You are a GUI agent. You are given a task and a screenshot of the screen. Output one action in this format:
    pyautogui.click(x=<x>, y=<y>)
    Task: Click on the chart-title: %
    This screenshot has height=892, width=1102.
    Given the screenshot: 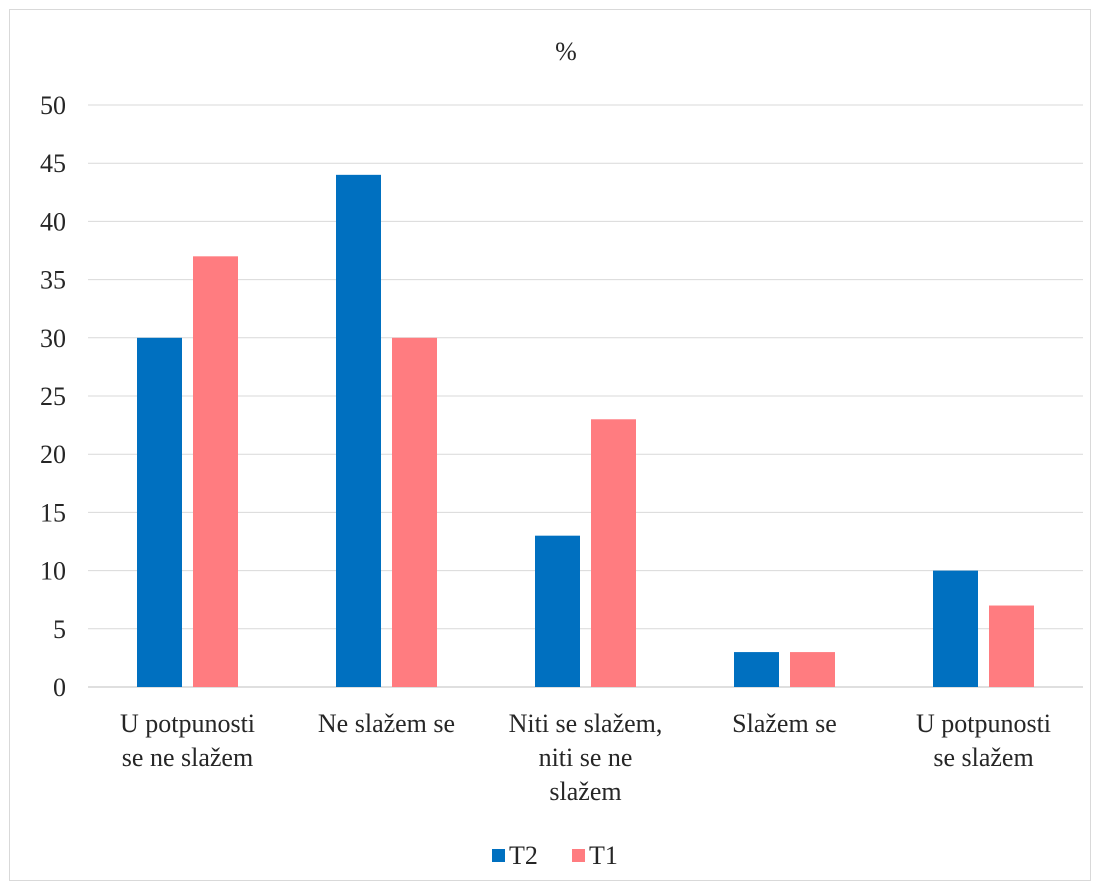 What is the action you would take?
    pyautogui.click(x=566, y=51)
    